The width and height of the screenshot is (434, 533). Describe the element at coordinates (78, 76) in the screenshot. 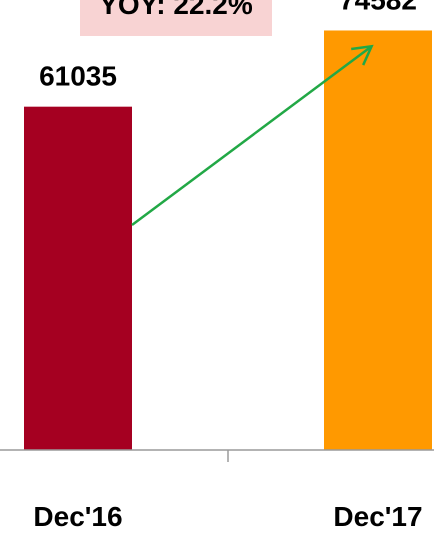

I see `data-label-0: 61035` at that location.